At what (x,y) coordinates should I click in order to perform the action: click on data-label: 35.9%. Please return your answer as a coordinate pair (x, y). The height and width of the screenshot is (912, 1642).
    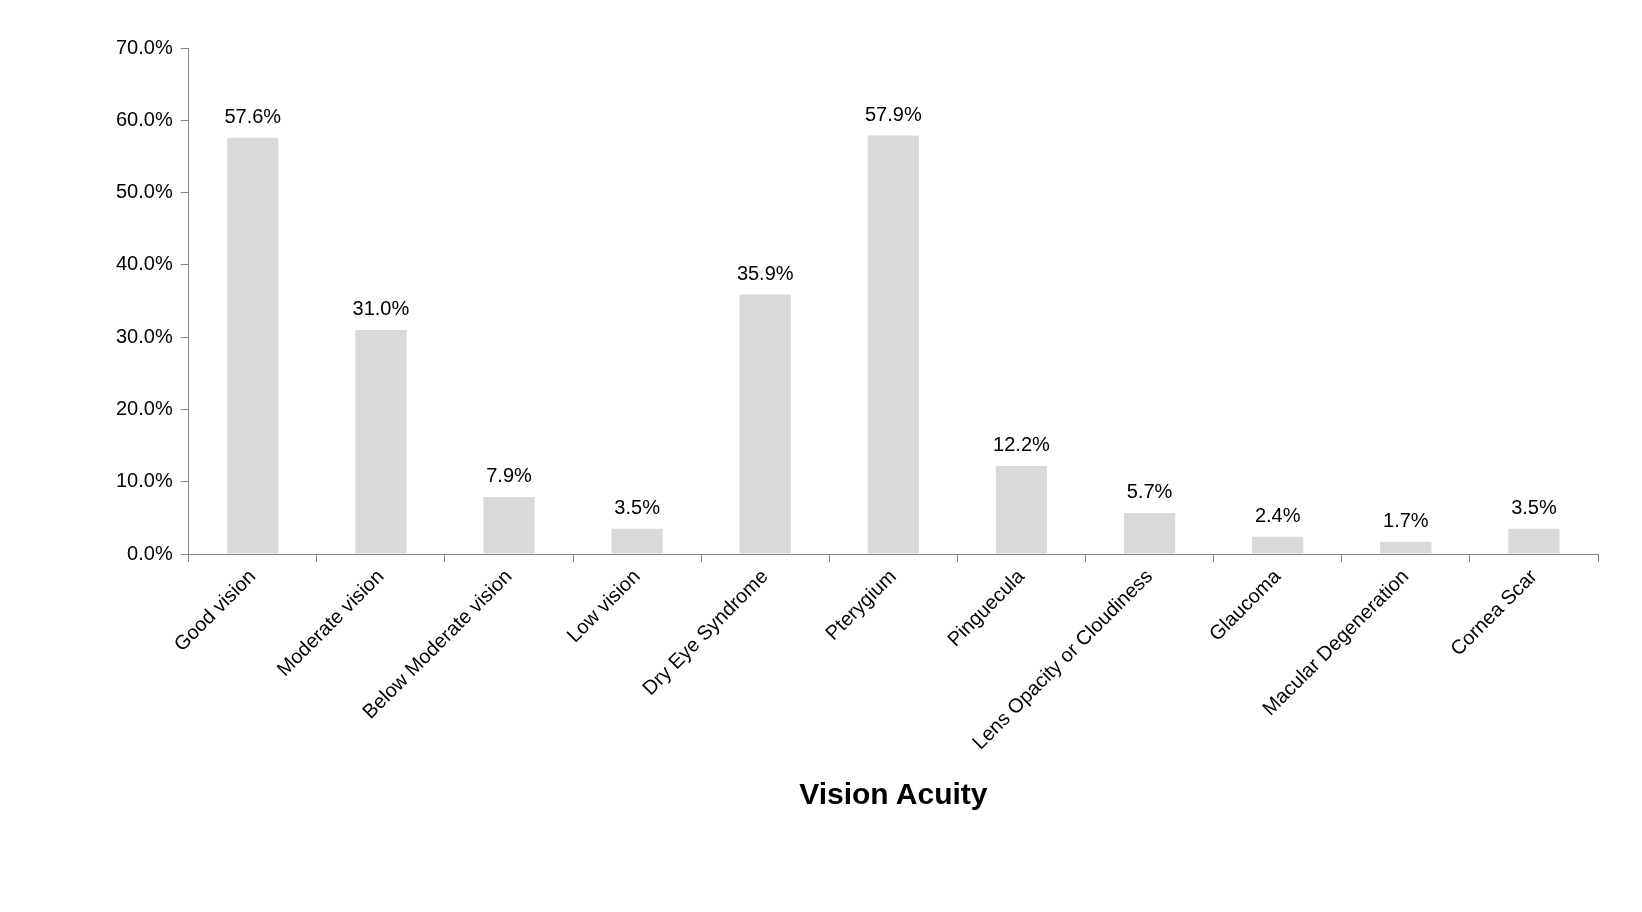
    Looking at the image, I should click on (765, 273).